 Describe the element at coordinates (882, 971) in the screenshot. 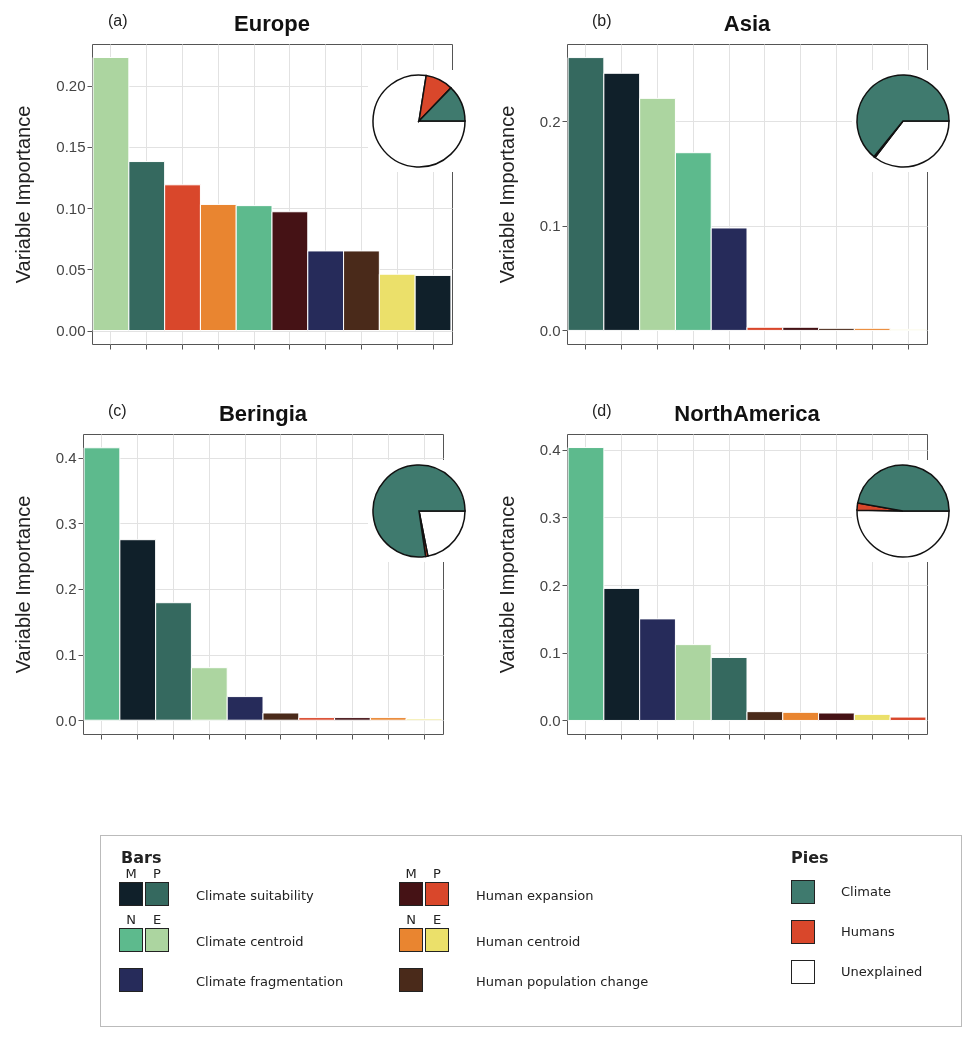

I see `text: Unexplained` at that location.